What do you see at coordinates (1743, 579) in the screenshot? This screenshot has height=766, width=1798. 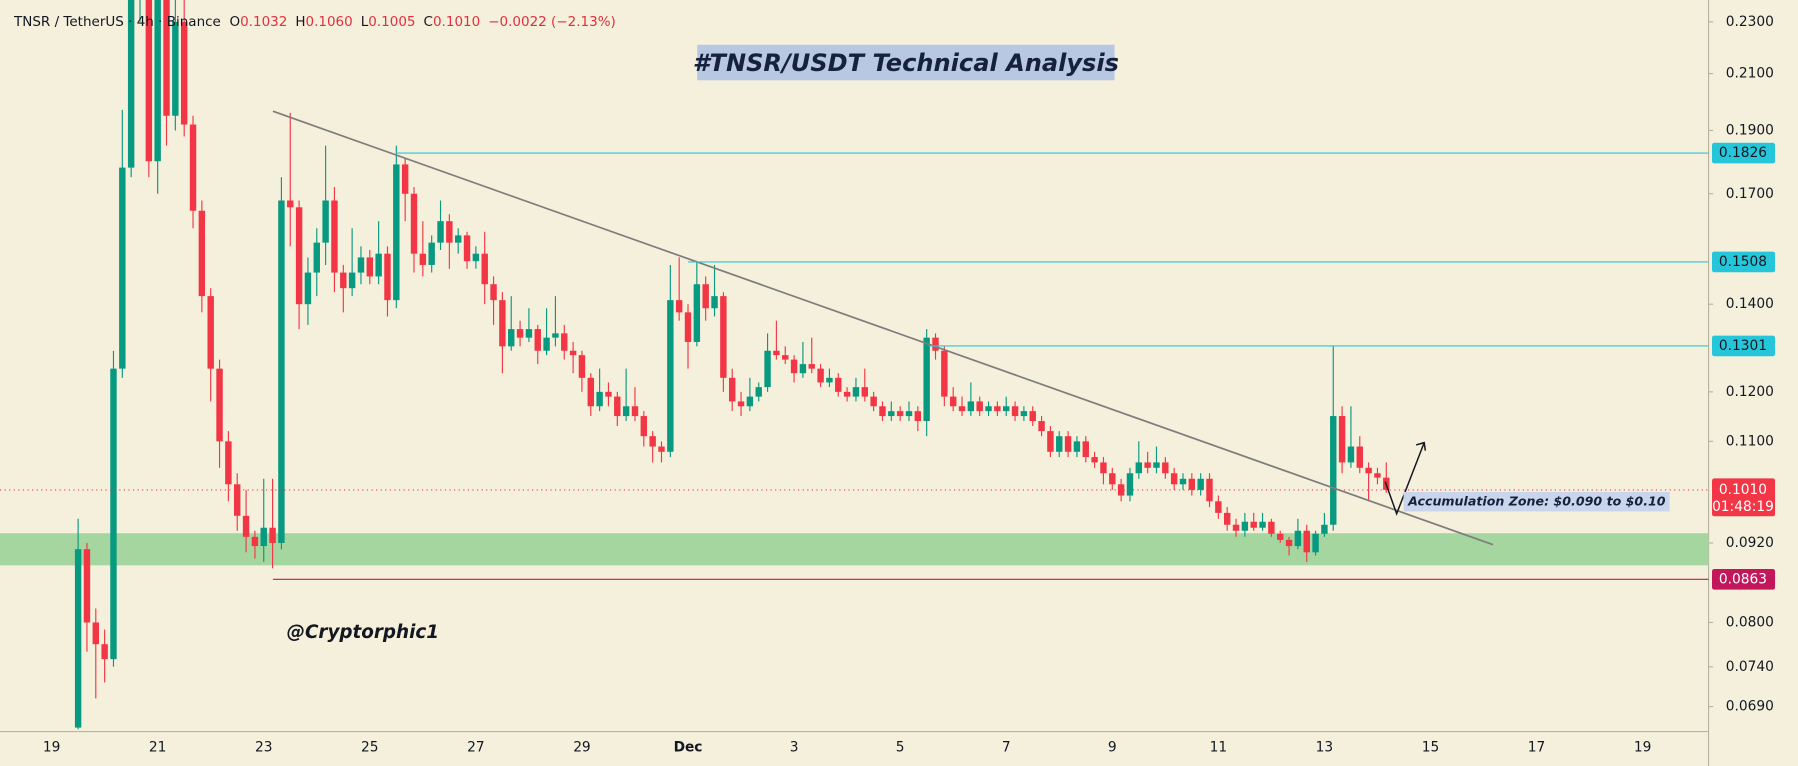 I see `level-label: 0.0863` at bounding box center [1743, 579].